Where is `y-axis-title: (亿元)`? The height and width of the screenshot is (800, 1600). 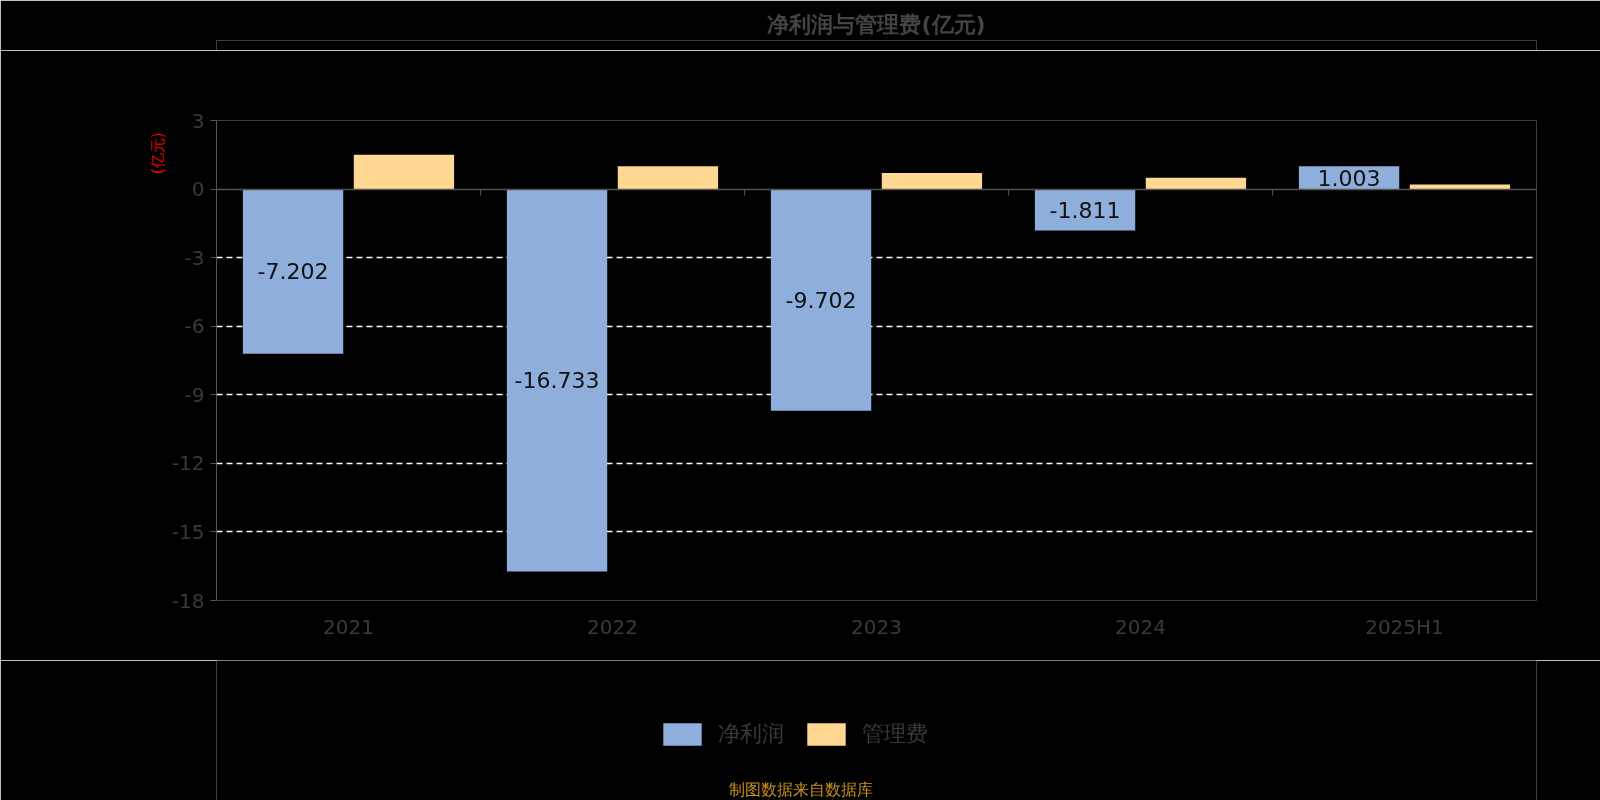
y-axis-title: (亿元) is located at coordinates (157, 153).